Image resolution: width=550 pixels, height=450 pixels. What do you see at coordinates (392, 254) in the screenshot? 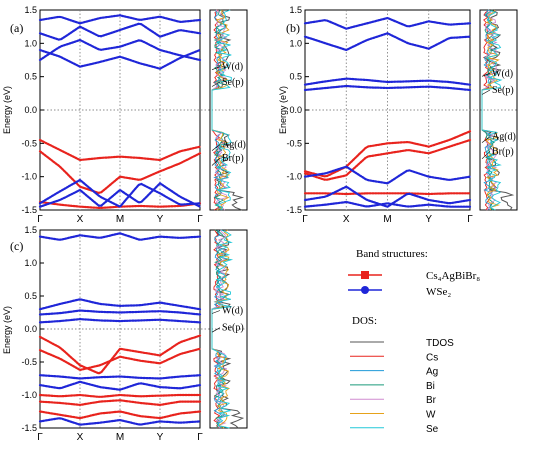
I see `legend-band-title: Band structures:` at bounding box center [392, 254].